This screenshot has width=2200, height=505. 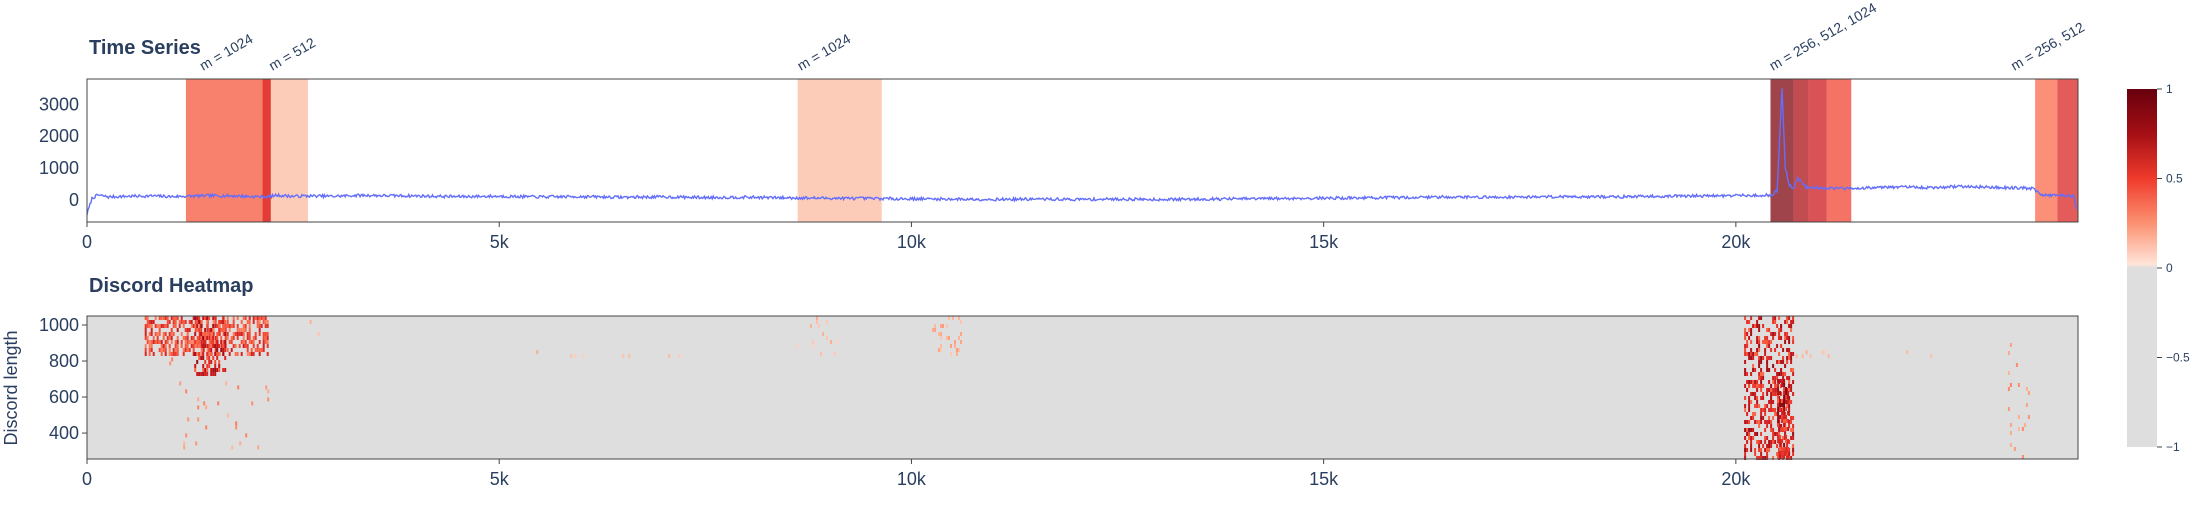 What do you see at coordinates (64, 433) in the screenshot?
I see `hm-y-tick-label-0: 400` at bounding box center [64, 433].